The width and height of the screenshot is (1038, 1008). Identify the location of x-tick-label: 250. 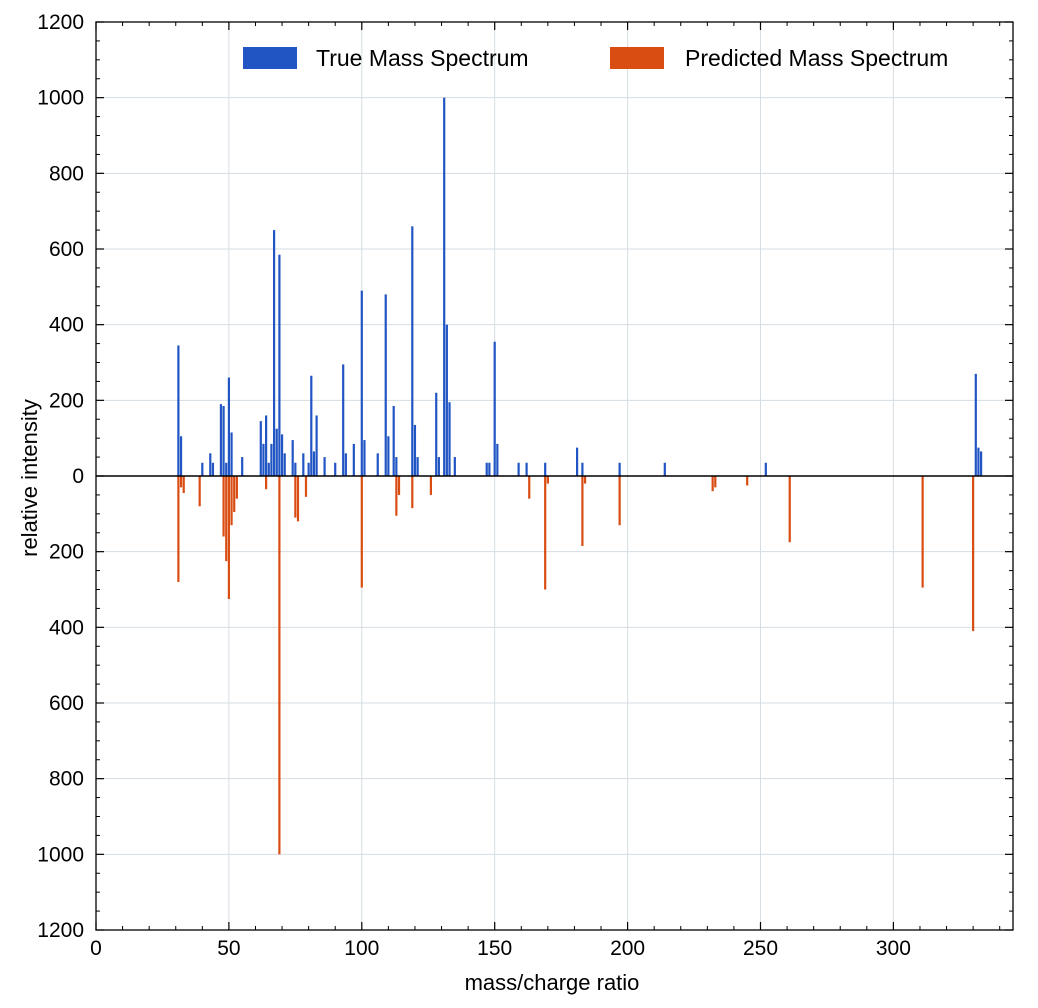
(760, 948).